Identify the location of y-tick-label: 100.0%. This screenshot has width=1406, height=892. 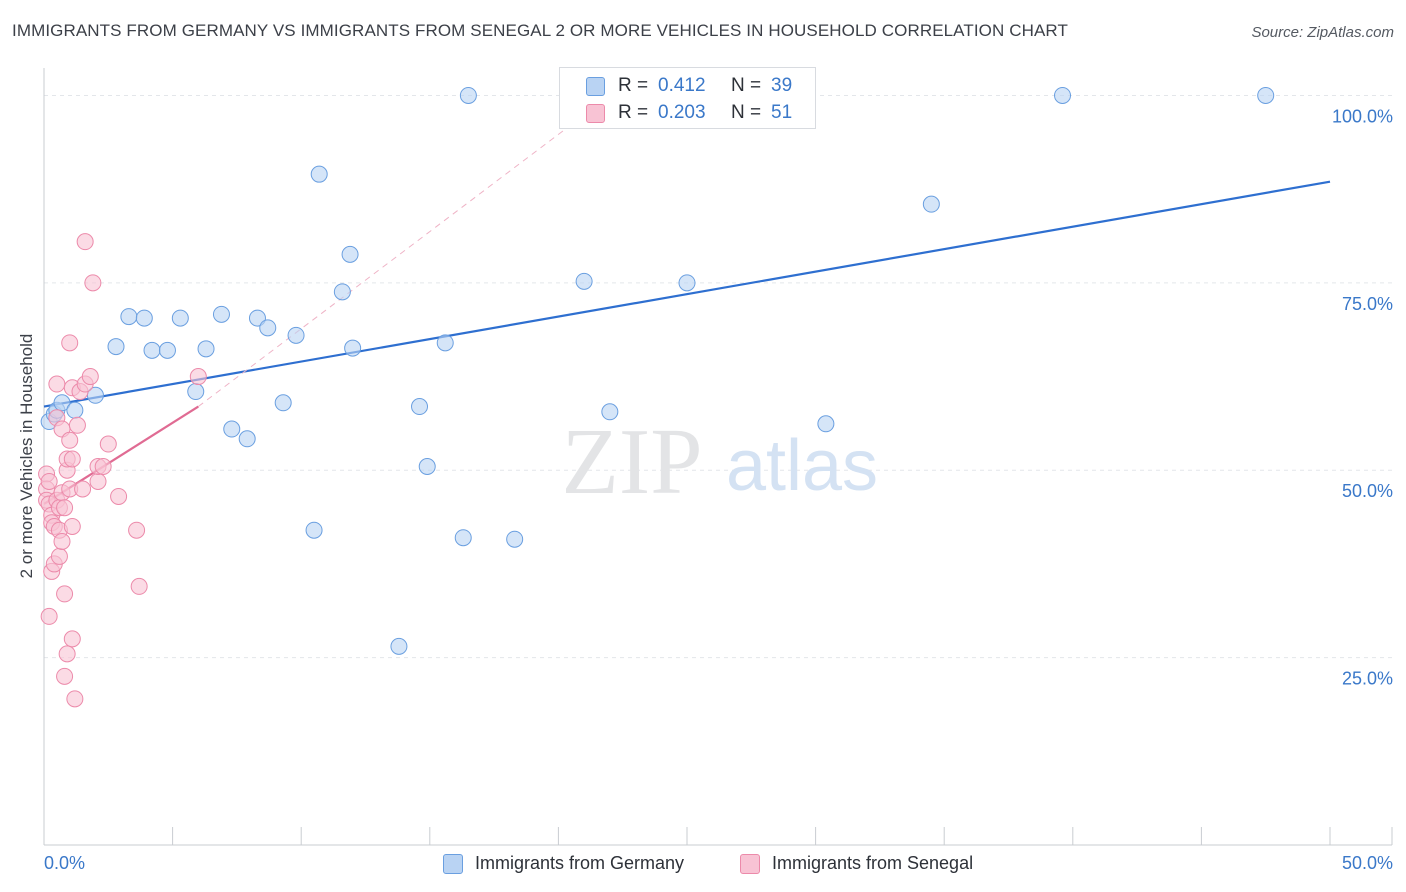
(1362, 116).